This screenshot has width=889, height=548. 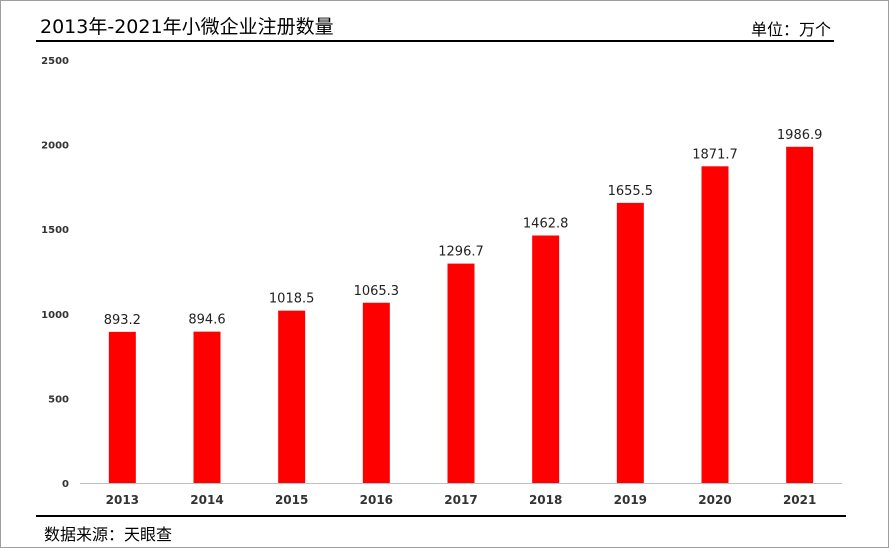 I want to click on bar-2020, so click(x=715, y=325).